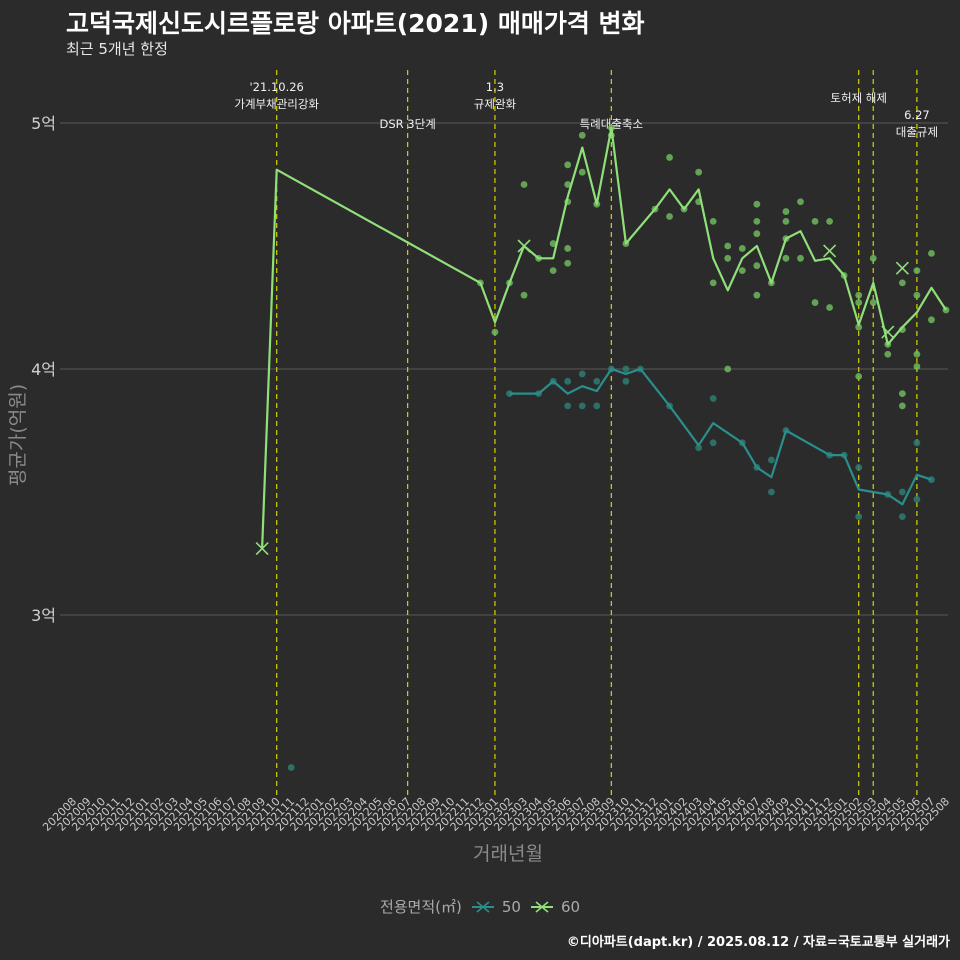 The height and width of the screenshot is (960, 960). Describe the element at coordinates (408, 124) in the screenshot. I see `event-label: DSR 3단계` at that location.